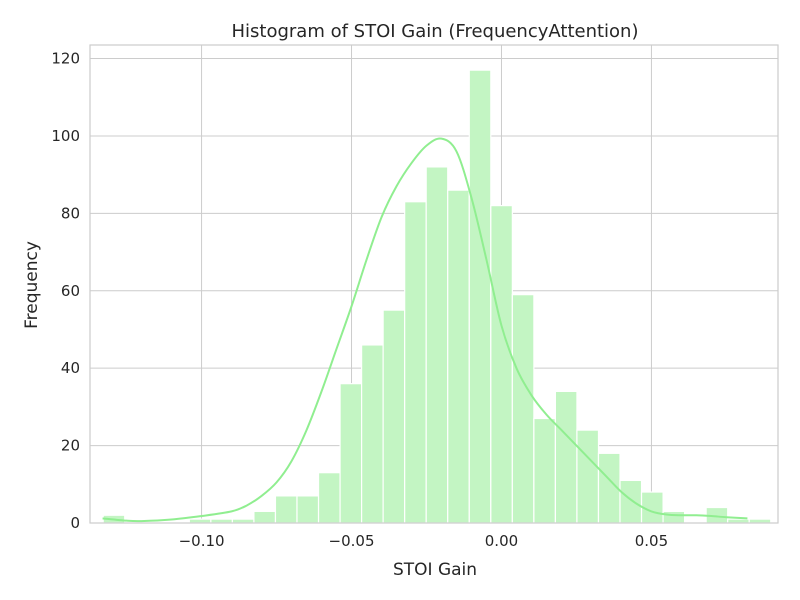 This screenshot has width=800, height=600. I want to click on y-tick-label: 0, so click(75, 523).